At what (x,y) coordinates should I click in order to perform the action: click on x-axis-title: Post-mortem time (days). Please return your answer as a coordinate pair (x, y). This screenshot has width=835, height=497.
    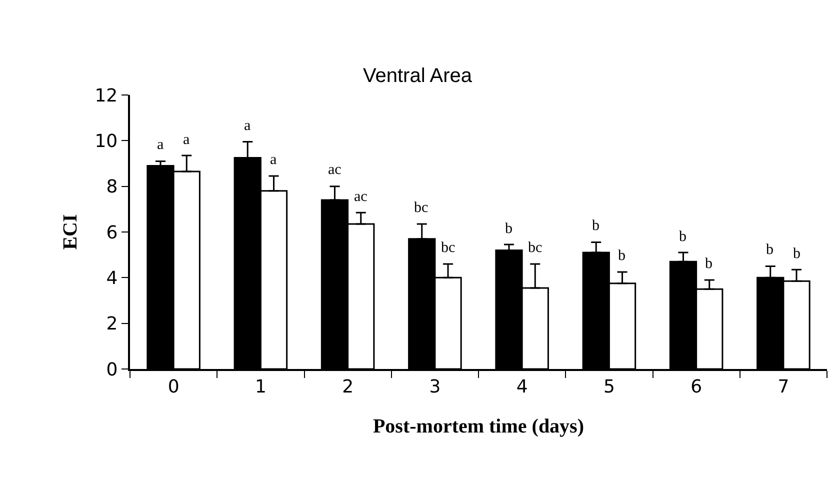
    Looking at the image, I should click on (478, 426).